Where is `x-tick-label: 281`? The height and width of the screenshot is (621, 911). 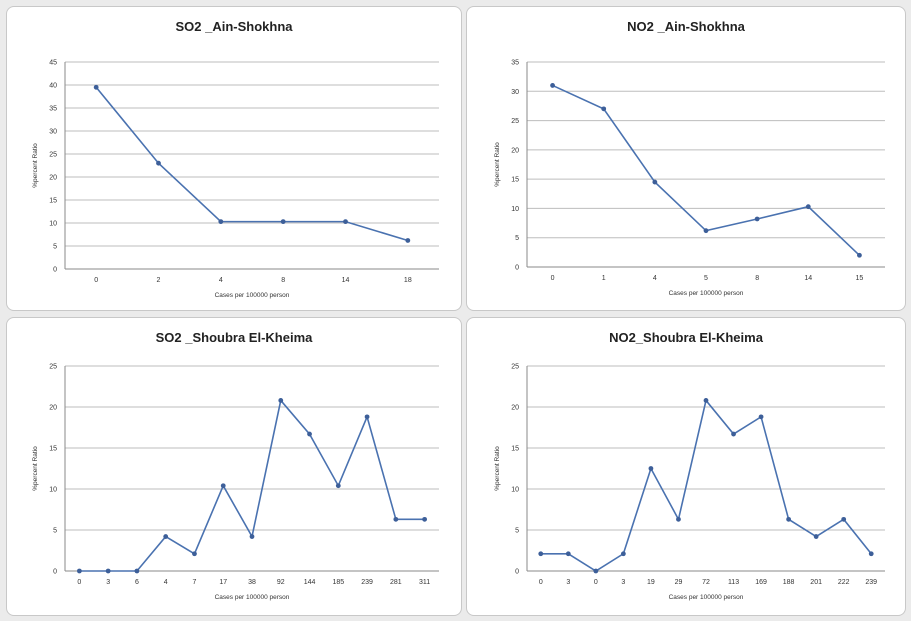
x-tick-label: 281 is located at coordinates (396, 582).